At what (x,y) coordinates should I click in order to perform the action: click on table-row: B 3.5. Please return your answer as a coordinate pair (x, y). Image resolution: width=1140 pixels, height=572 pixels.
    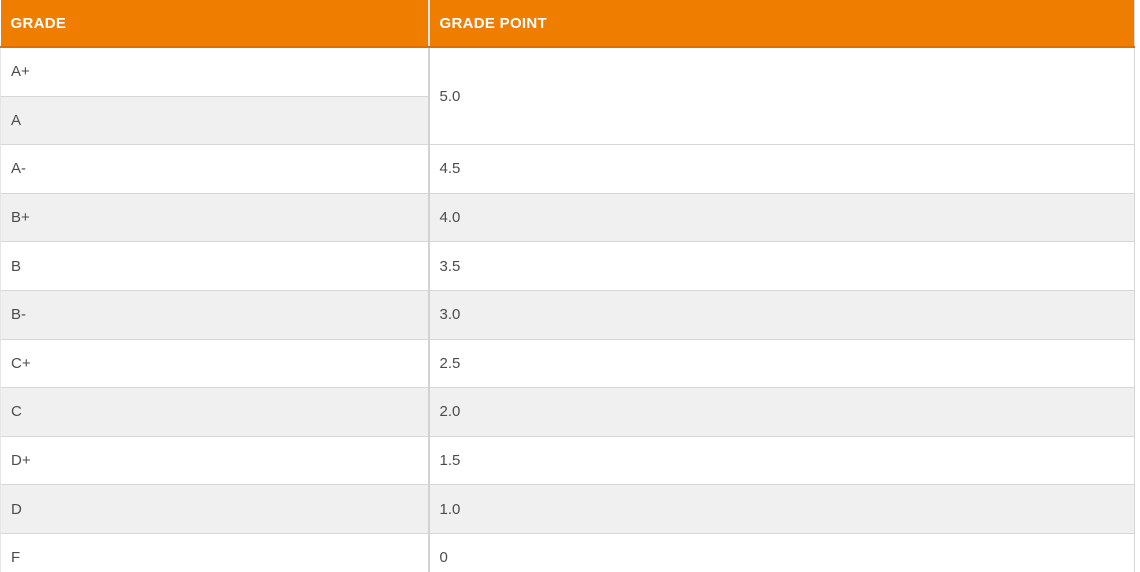
    Looking at the image, I should click on (567, 266).